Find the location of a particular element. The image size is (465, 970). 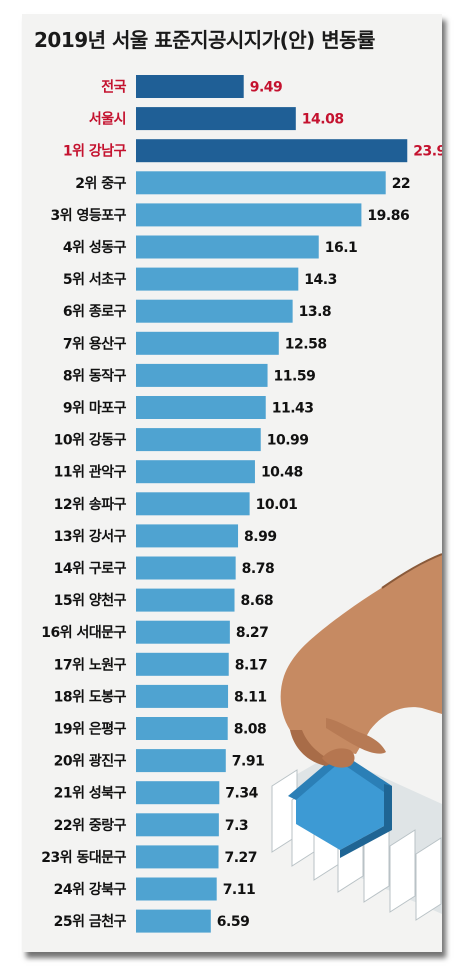

category-label: 16위 서대문구 is located at coordinates (83, 633).